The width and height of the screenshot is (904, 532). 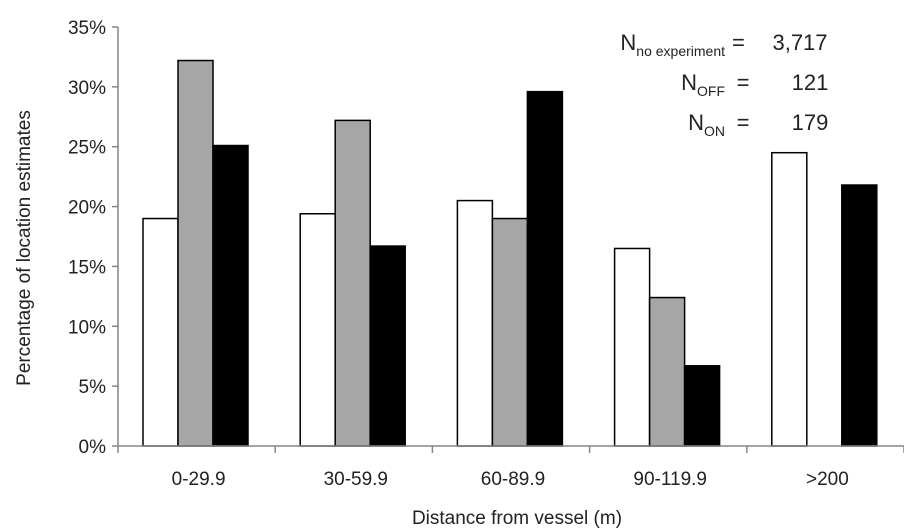 What do you see at coordinates (513, 479) in the screenshot?
I see `x-tick-label: 60-89.9` at bounding box center [513, 479].